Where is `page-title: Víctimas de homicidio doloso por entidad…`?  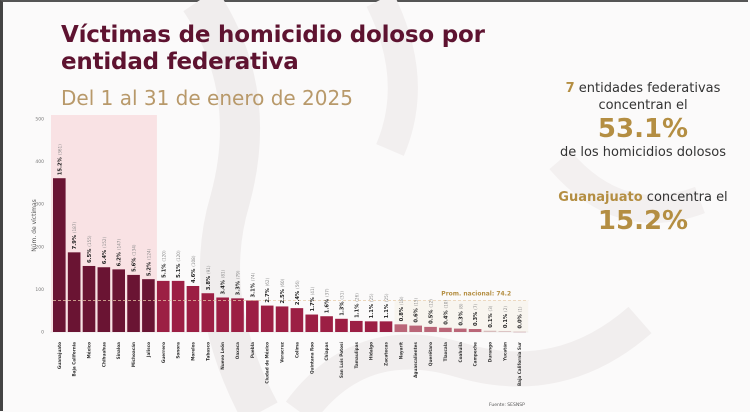
page-title: Víctimas de homicidio doloso por entidad… is located at coordinates (273, 48).